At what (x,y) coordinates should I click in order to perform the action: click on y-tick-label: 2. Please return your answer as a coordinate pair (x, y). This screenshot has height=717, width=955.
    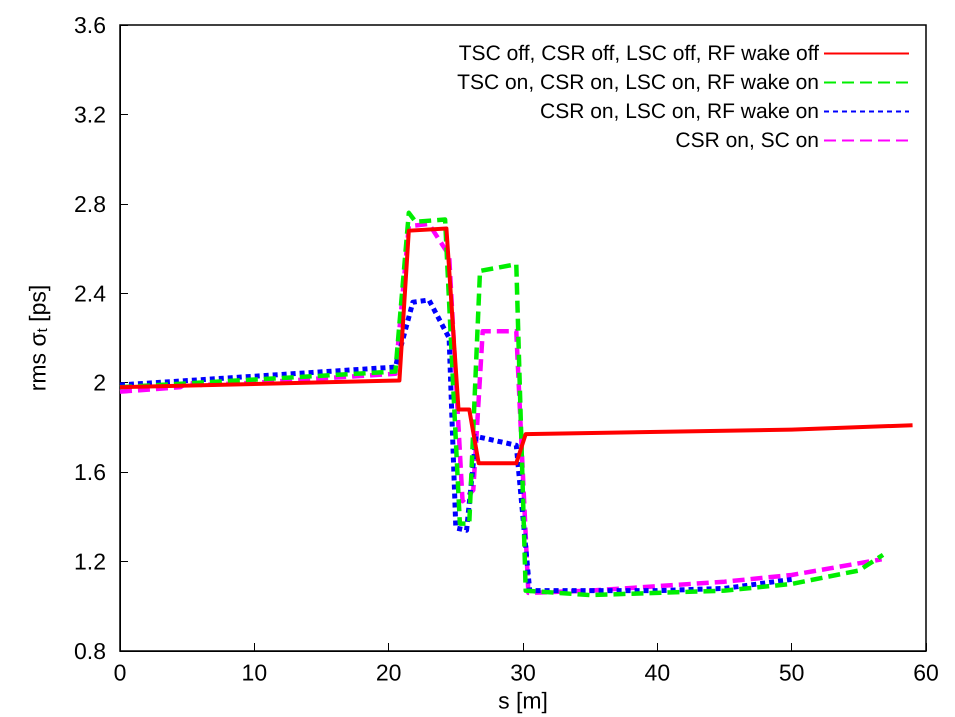
    Looking at the image, I should click on (99, 383).